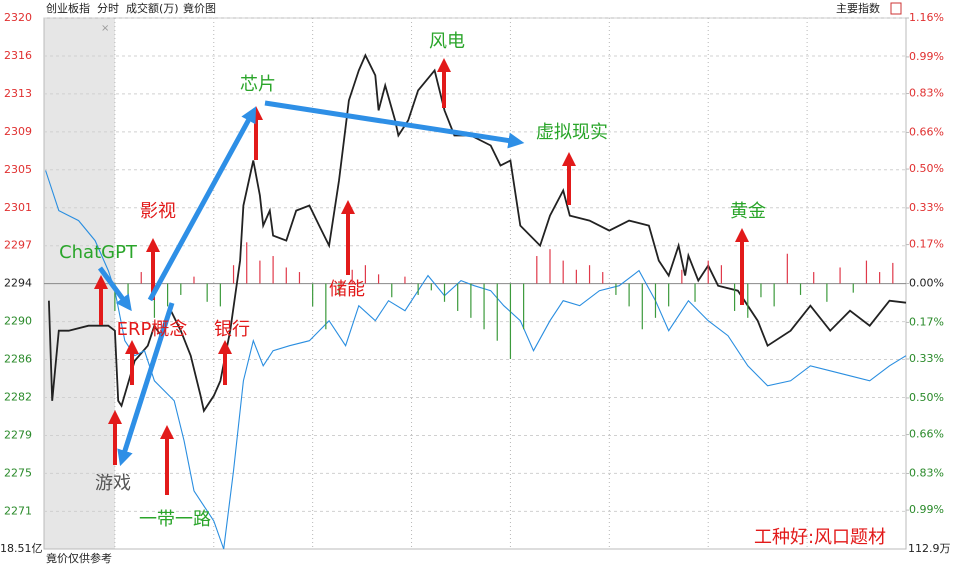 This screenshot has width=954, height=565. What do you see at coordinates (18, 55) in the screenshot?
I see `y-tick-label: 2316` at bounding box center [18, 55].